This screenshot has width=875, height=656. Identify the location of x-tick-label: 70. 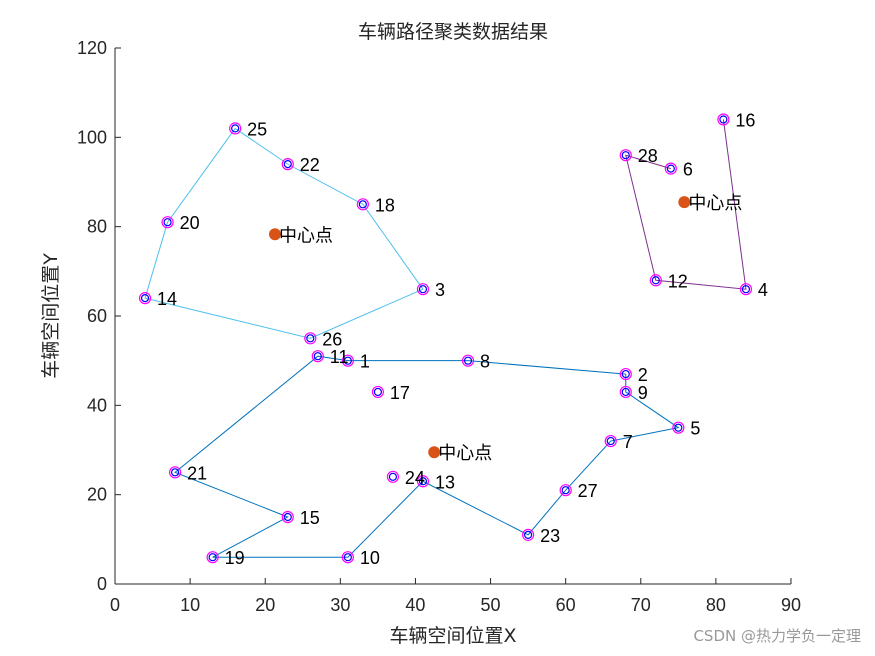
(641, 605).